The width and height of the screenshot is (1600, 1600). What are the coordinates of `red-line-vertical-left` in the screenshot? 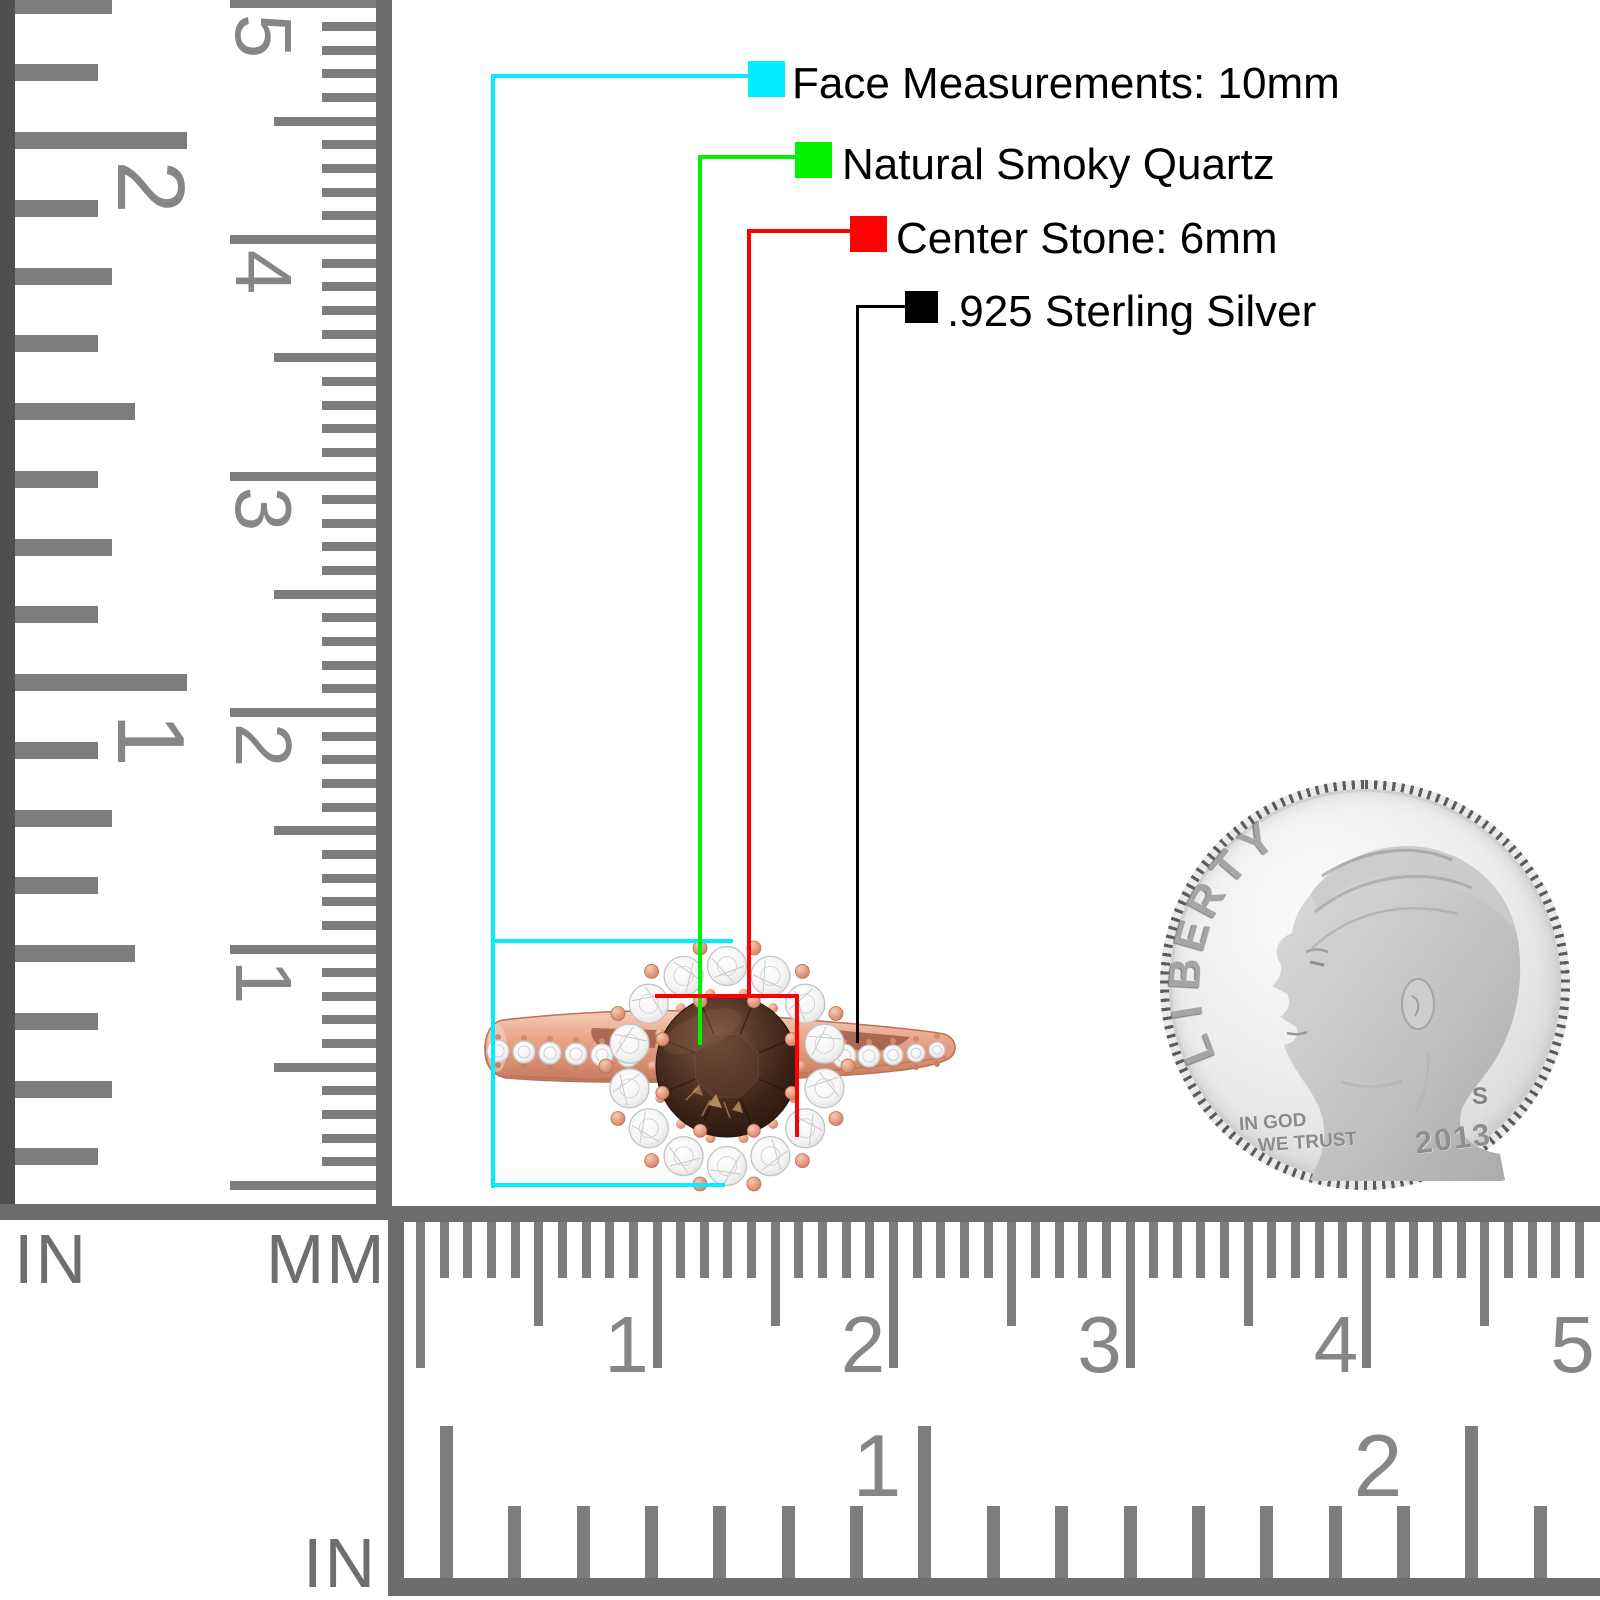 It's located at (749, 613).